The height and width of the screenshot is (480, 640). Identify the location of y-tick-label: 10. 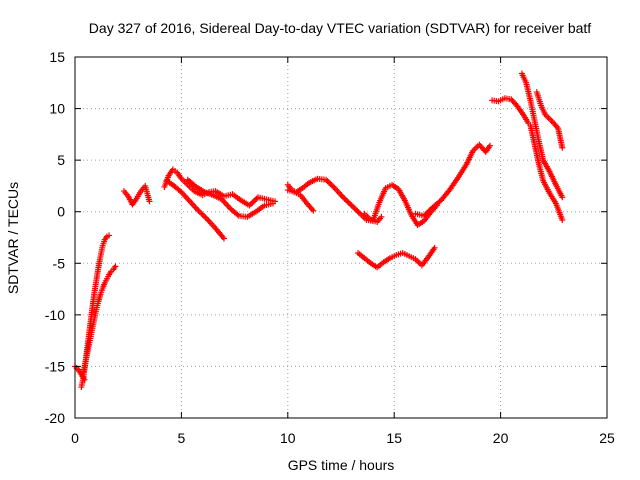
(57, 109).